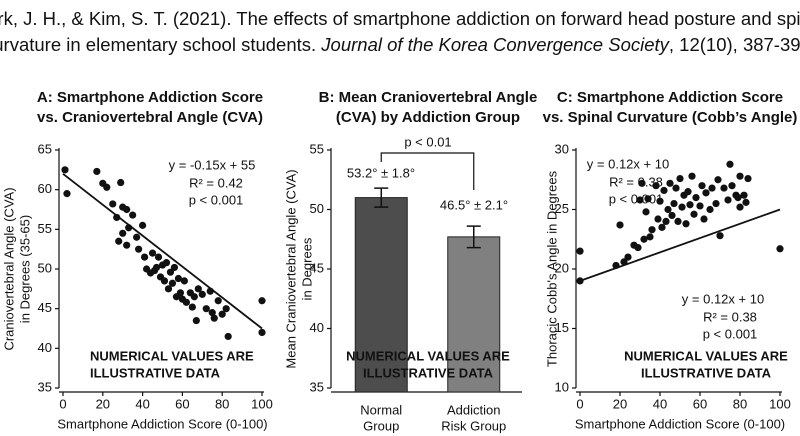 This screenshot has height=436, width=800. I want to click on y-tick-label: 65, so click(45, 148).